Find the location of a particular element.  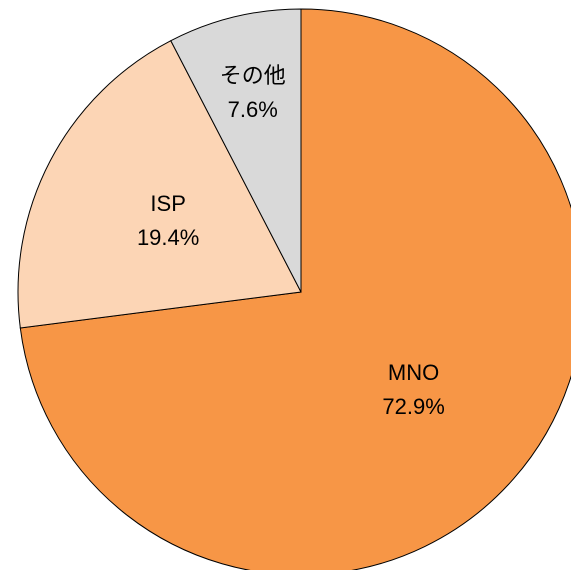

value-label: 72.9% is located at coordinates (413, 406).